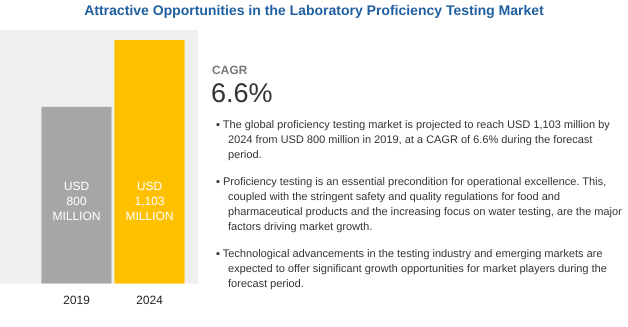 The width and height of the screenshot is (628, 327). I want to click on data-label: USD 800 MILLION, so click(76, 200).